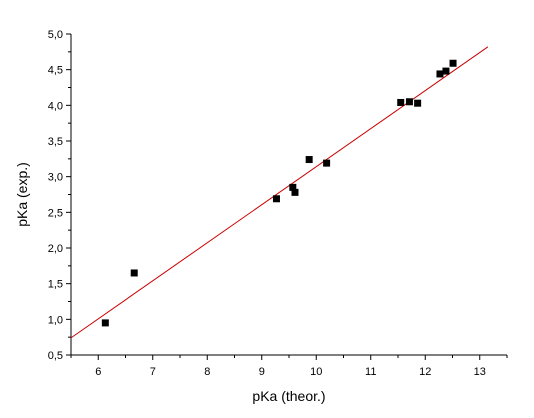  Describe the element at coordinates (316, 372) in the screenshot. I see `x-tick-label: 10` at that location.